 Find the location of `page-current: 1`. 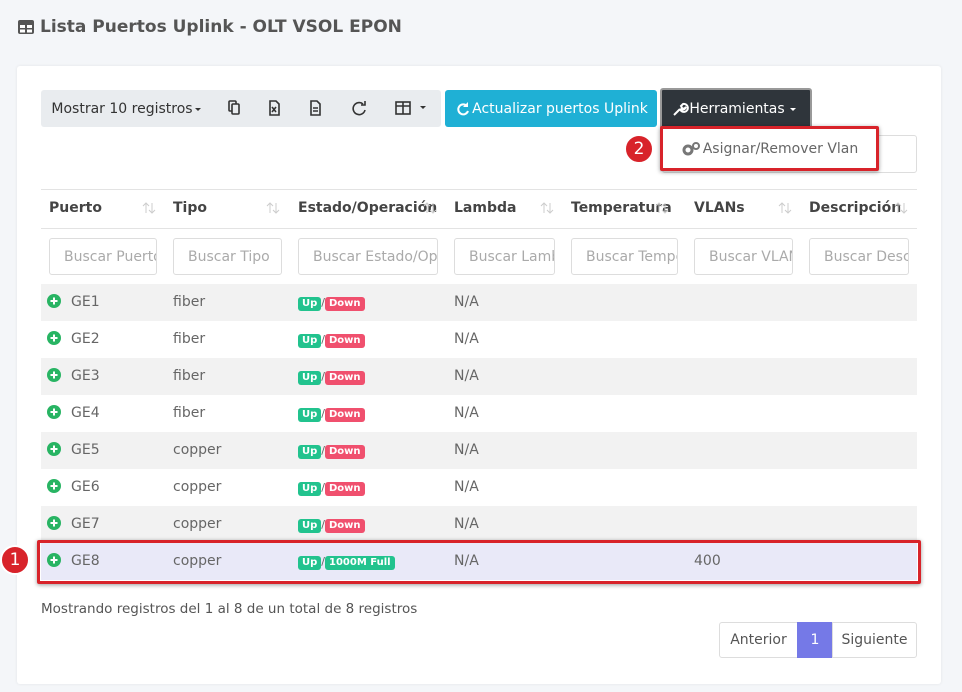

page-current: 1 is located at coordinates (815, 640).